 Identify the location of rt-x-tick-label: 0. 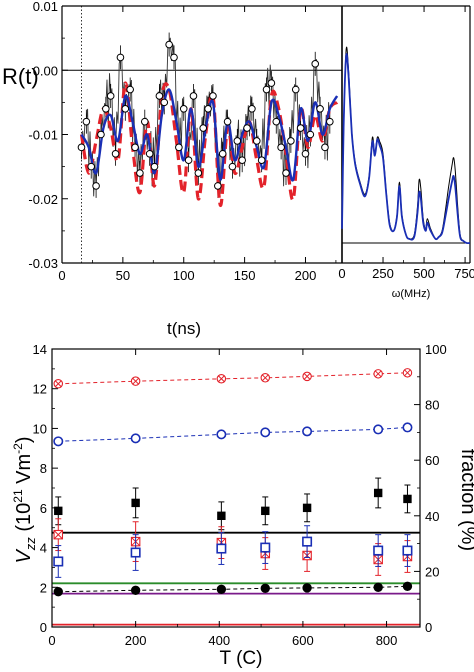
(61, 275).